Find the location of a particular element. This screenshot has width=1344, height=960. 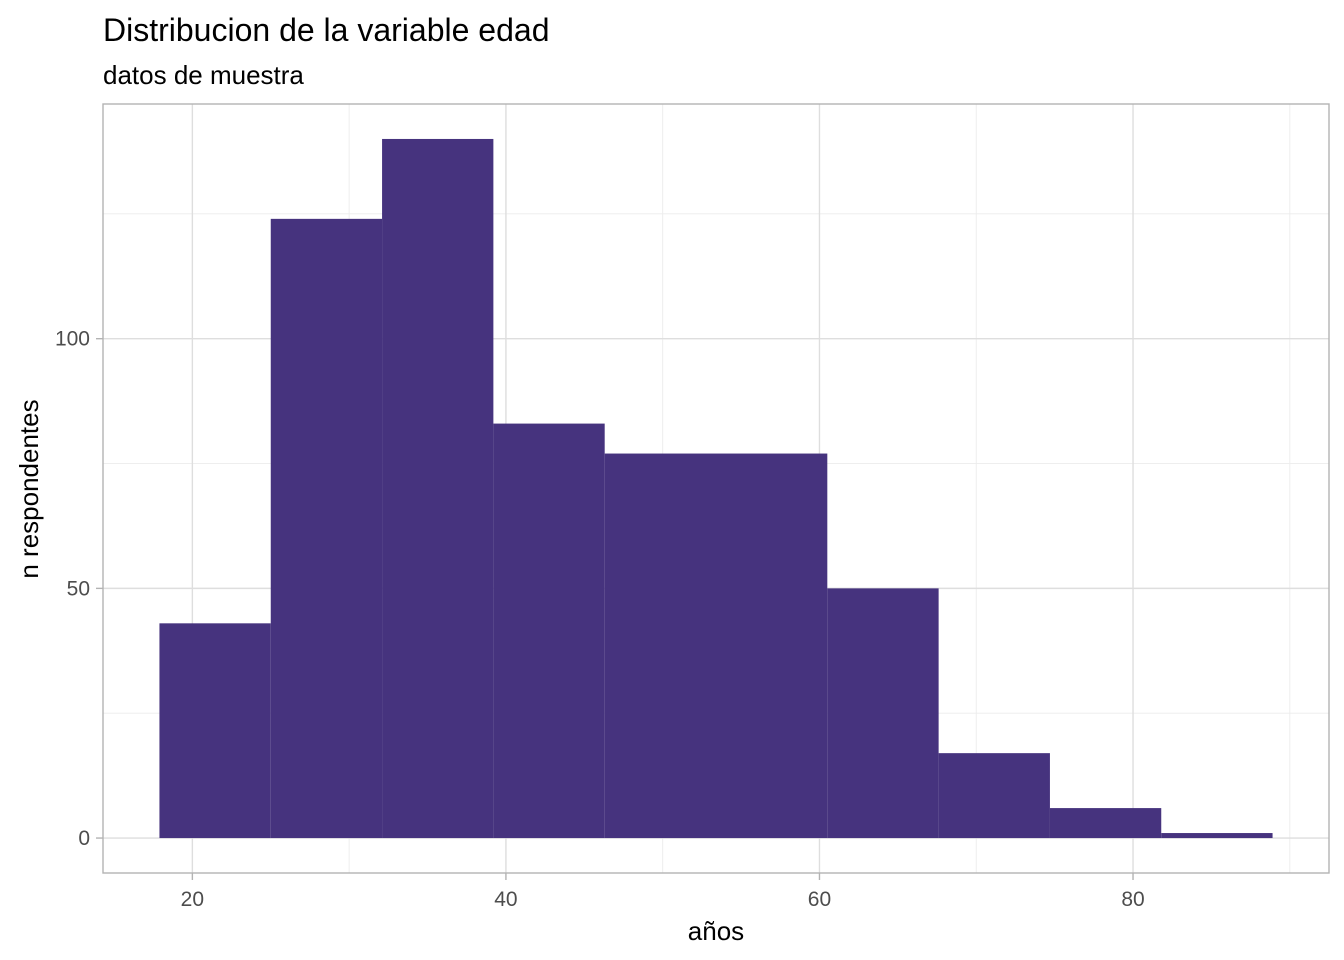

x-tick-label: 20 is located at coordinates (192, 899).